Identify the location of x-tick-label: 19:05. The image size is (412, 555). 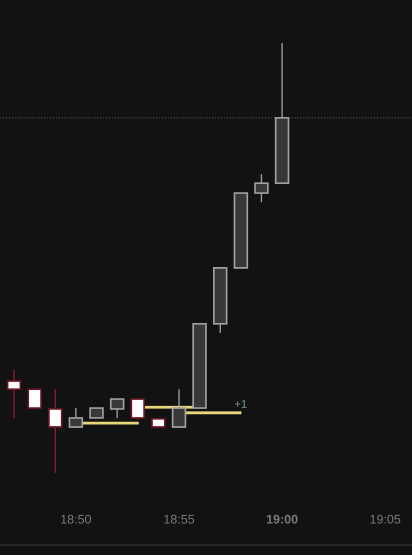
(385, 519).